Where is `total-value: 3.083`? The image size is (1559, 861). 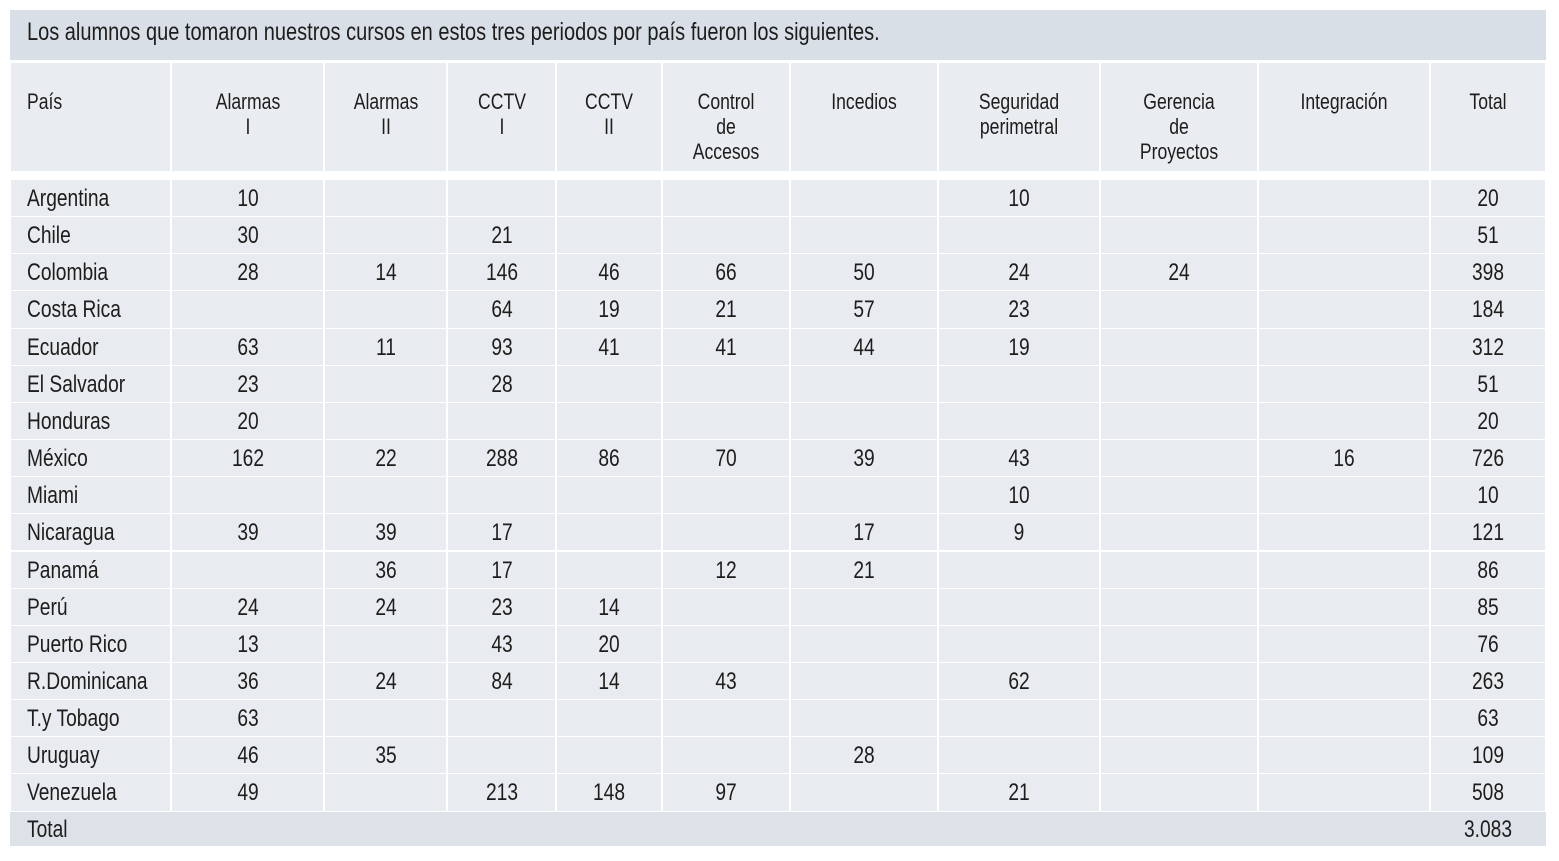
total-value: 3.083 is located at coordinates (1488, 829).